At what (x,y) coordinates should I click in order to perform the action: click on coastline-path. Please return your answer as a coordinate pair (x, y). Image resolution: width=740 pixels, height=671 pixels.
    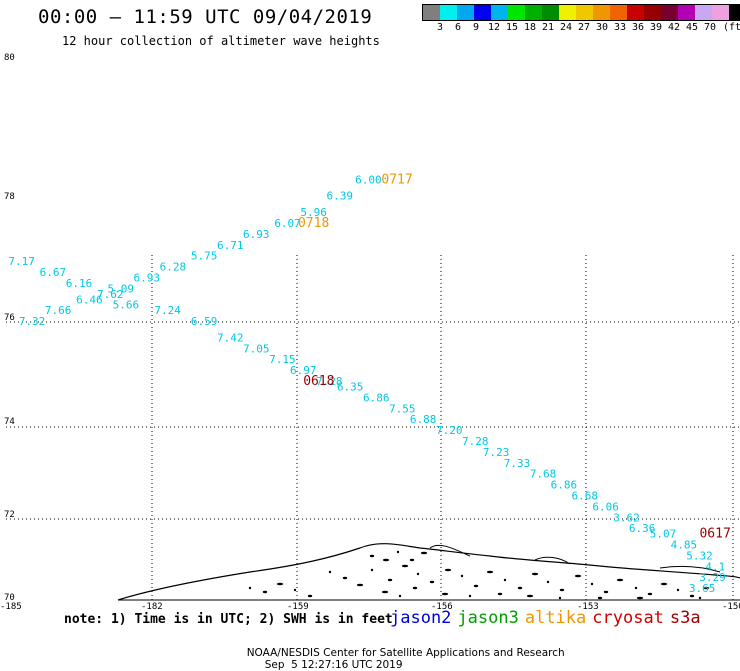
    Looking at the image, I should click on (428, 572).